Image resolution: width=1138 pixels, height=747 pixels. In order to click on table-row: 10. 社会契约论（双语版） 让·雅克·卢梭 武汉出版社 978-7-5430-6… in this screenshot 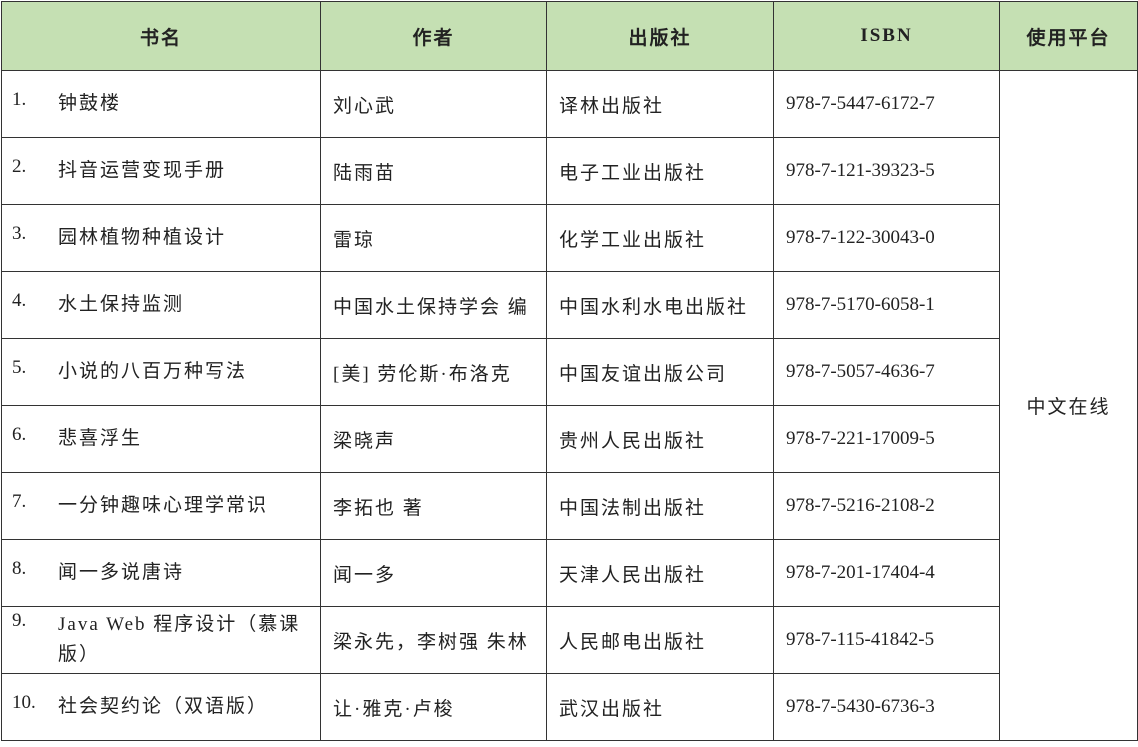, I will do `click(569, 707)`.